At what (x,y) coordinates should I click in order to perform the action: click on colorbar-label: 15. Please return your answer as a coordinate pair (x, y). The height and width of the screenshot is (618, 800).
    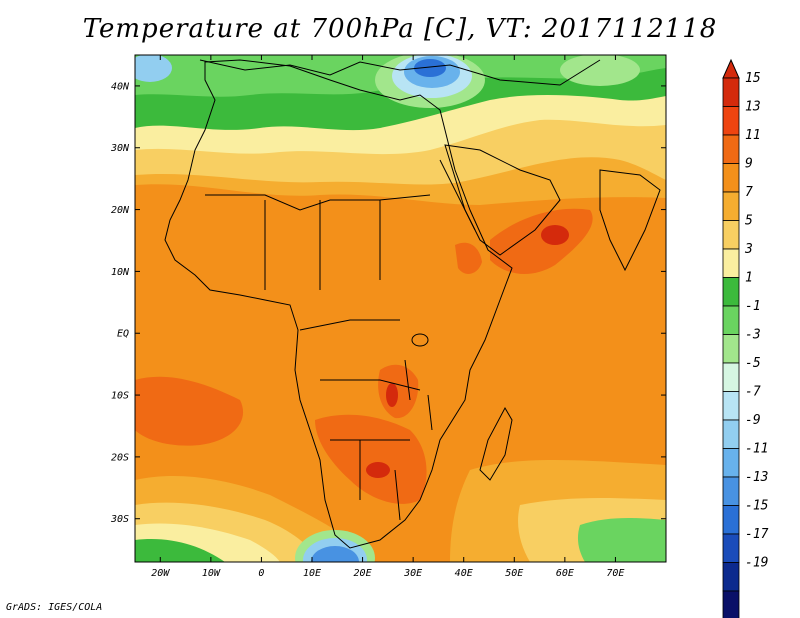
    Looking at the image, I should click on (753, 78).